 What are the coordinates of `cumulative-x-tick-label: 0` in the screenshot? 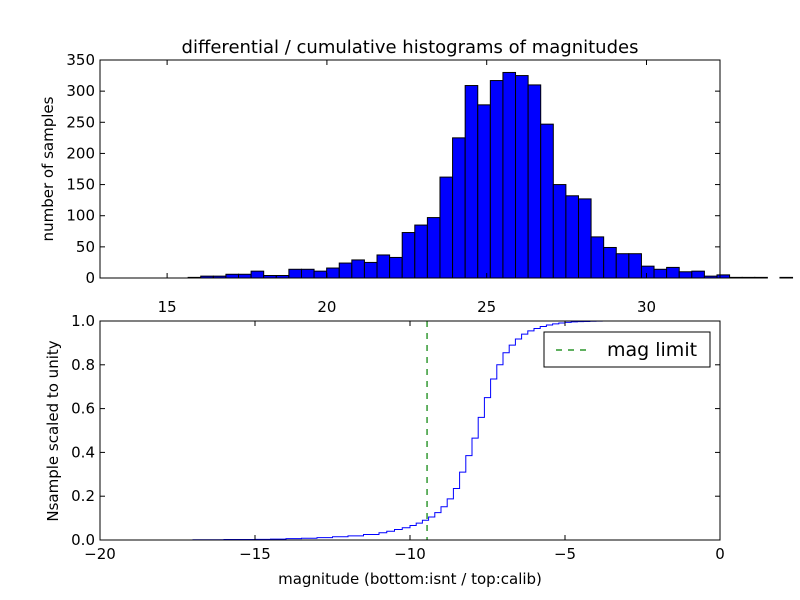 It's located at (720, 554).